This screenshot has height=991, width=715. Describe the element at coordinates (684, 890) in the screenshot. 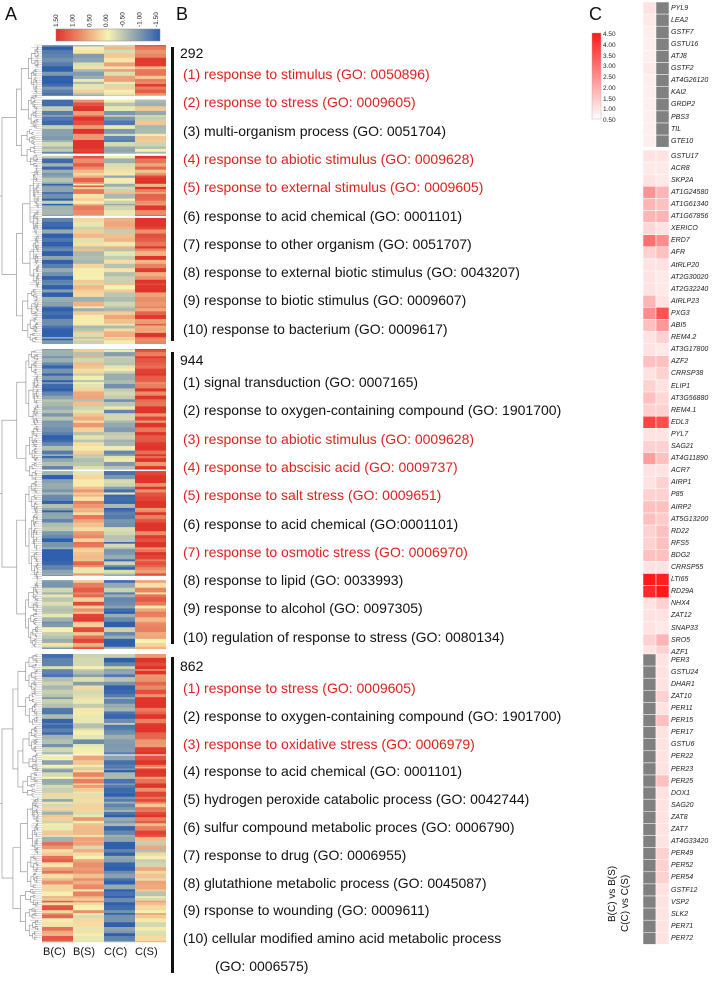

I see `gene-label: GSTF12` at that location.